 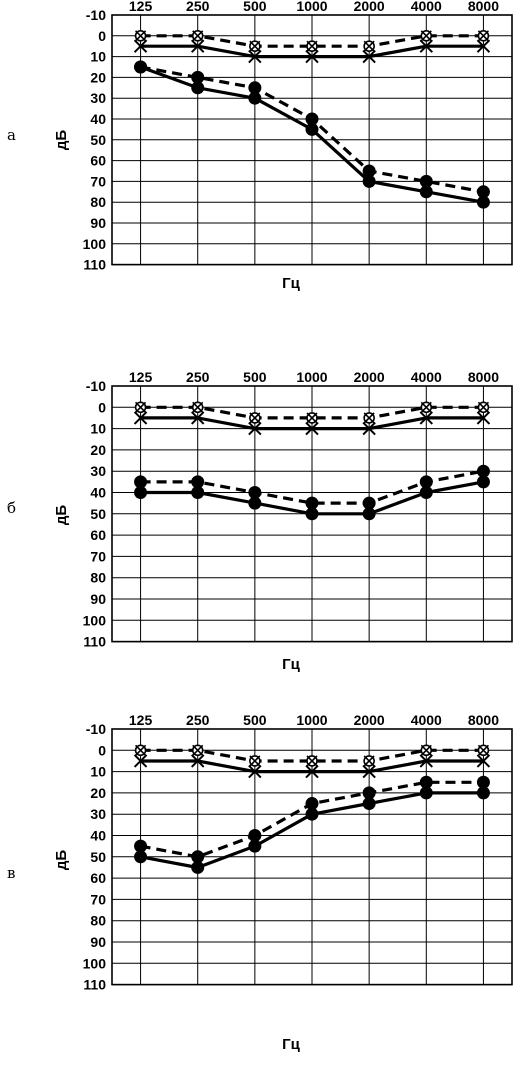 What do you see at coordinates (11, 873) in the screenshot?
I see `panel-letter: в` at bounding box center [11, 873].